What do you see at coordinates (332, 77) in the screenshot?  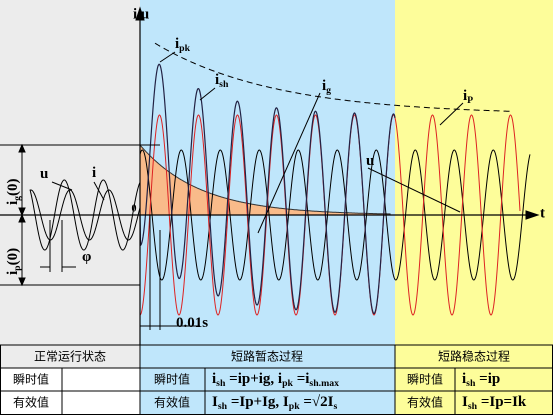 I see `envelope` at bounding box center [332, 77].